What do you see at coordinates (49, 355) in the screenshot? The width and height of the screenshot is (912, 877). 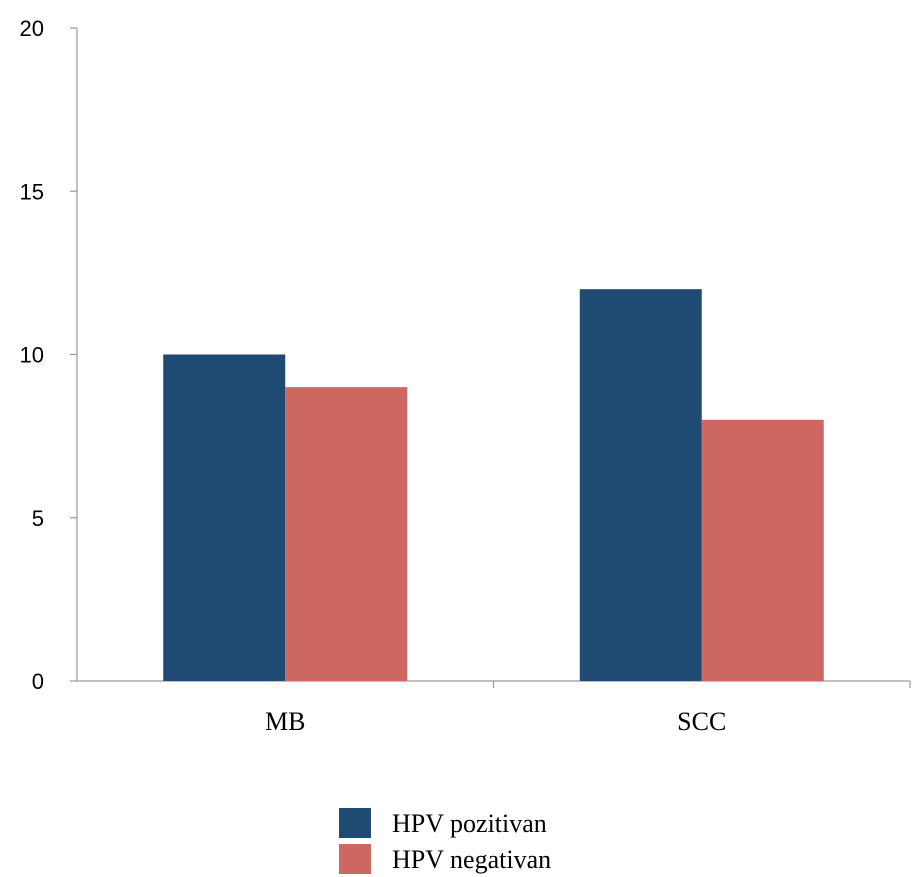 I see `y-axis: 0 5 10 15 20` at bounding box center [49, 355].